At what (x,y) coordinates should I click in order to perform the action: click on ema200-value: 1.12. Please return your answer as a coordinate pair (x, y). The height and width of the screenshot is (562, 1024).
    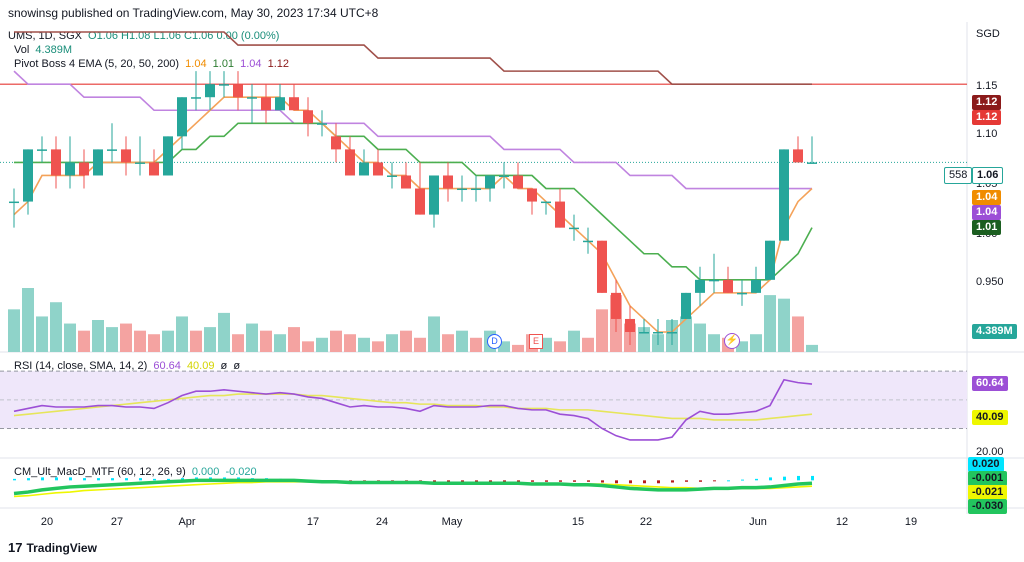
    Looking at the image, I should click on (278, 64).